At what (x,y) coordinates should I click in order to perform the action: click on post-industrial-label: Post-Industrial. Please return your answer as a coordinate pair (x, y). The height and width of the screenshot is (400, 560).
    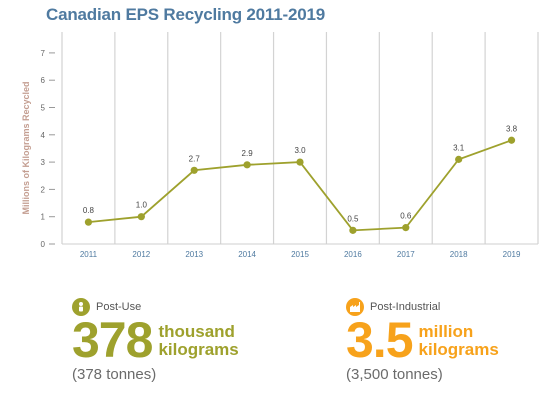
    Looking at the image, I should click on (405, 307).